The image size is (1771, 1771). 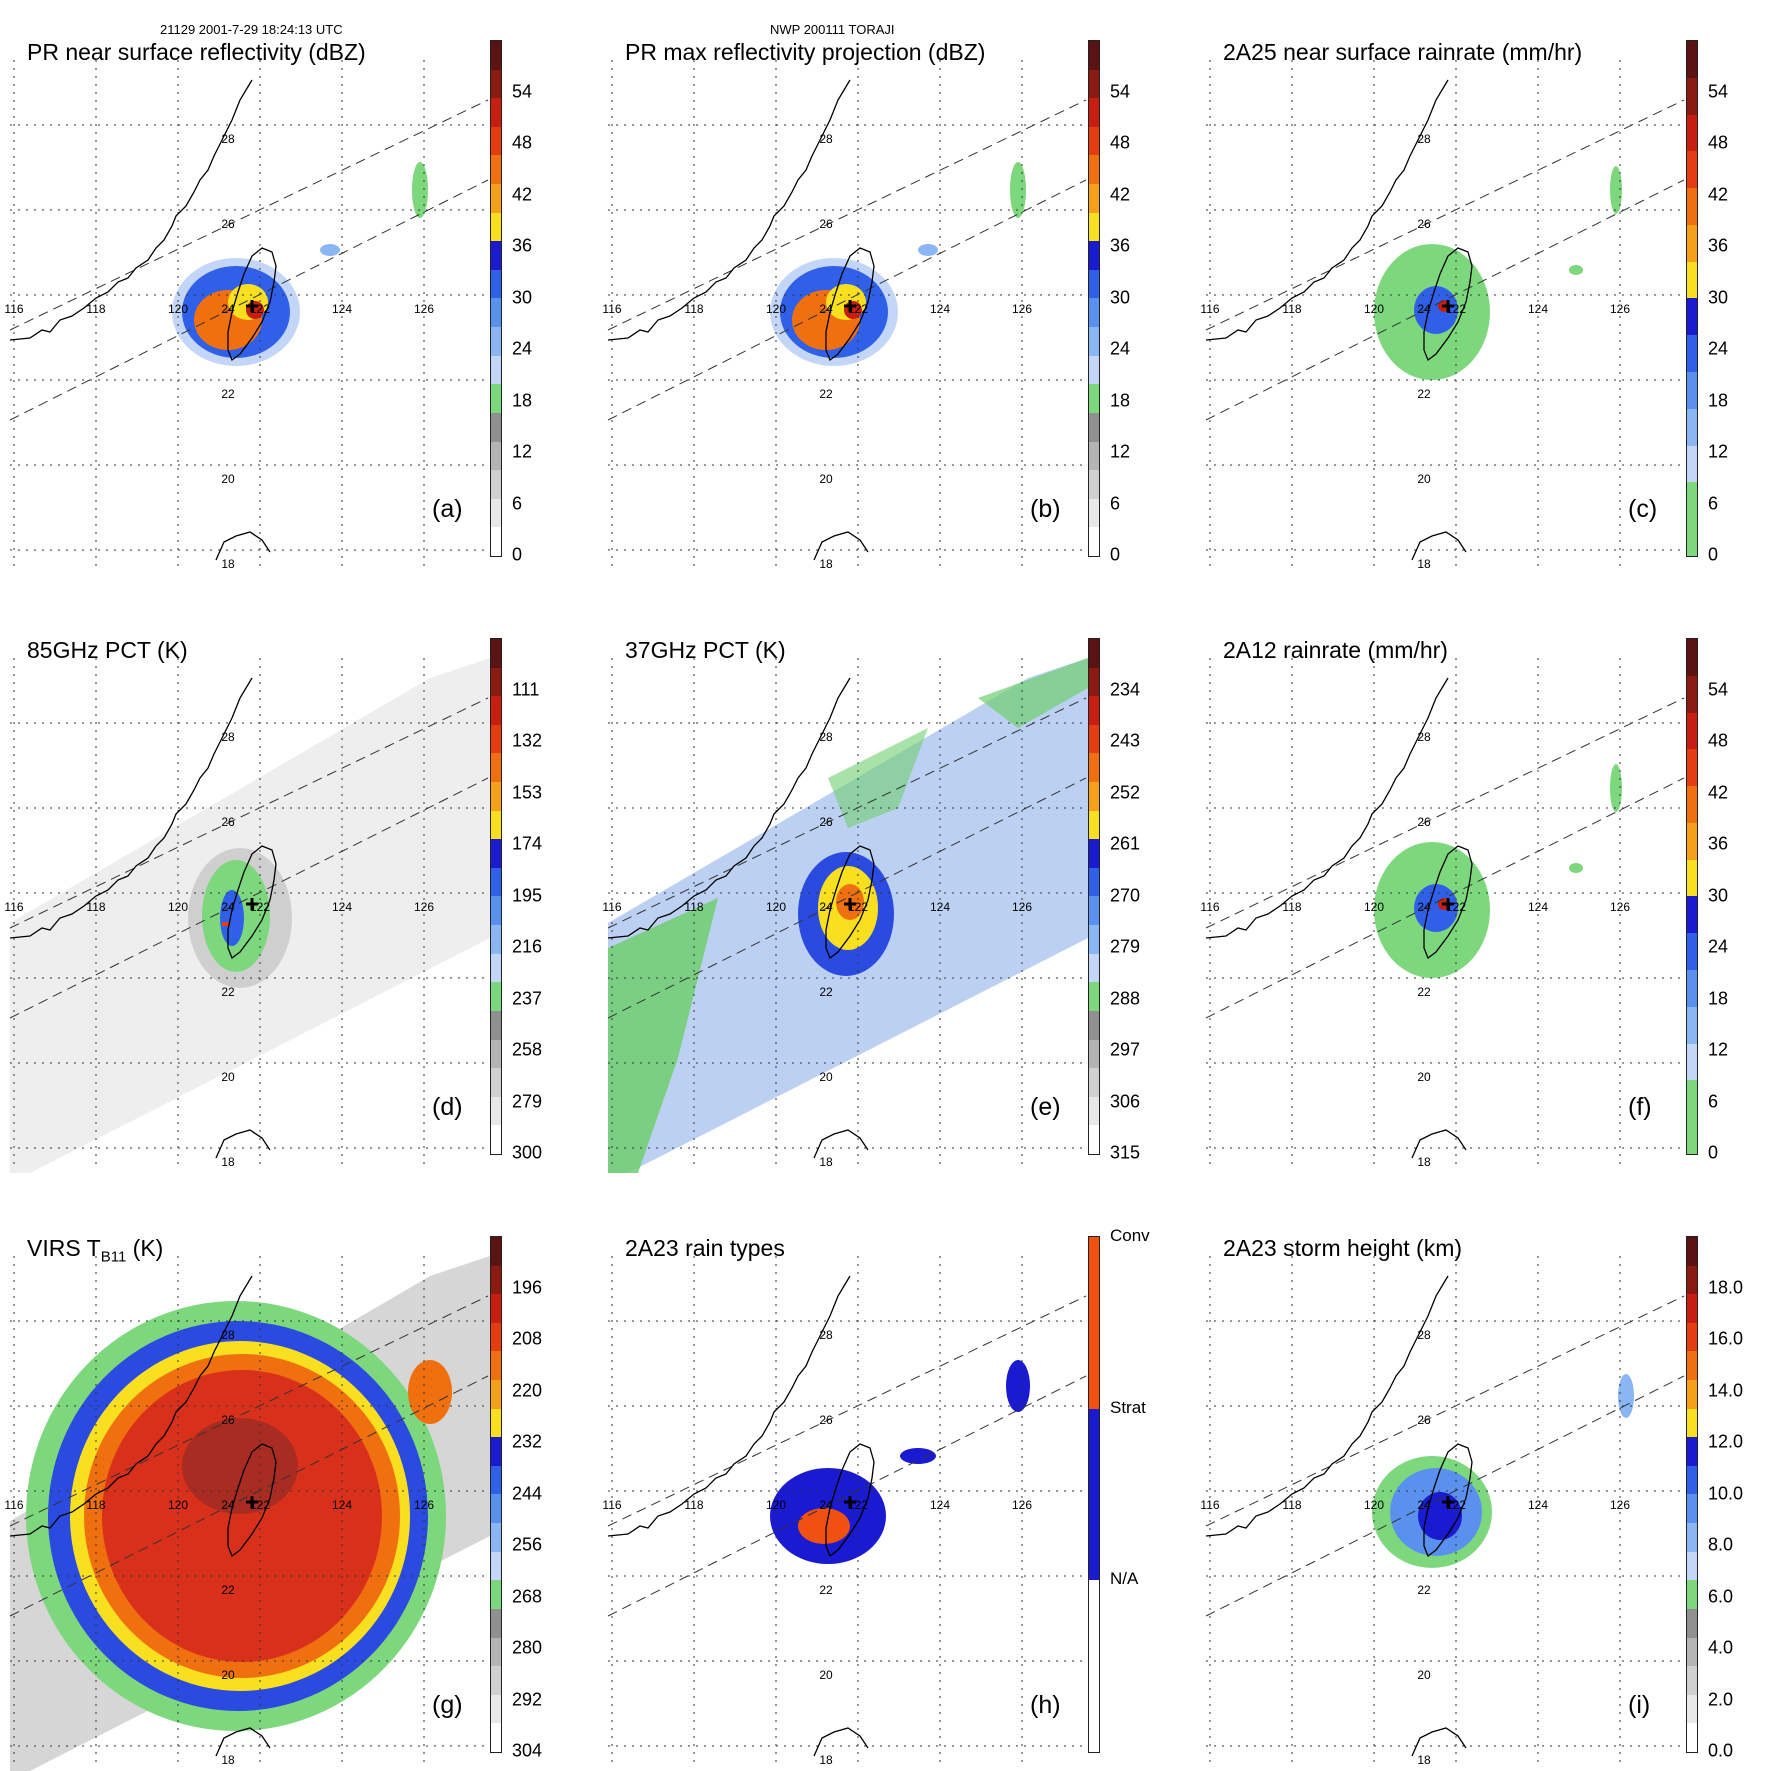 I want to click on panel-title-subscript: B11, so click(x=113, y=1257).